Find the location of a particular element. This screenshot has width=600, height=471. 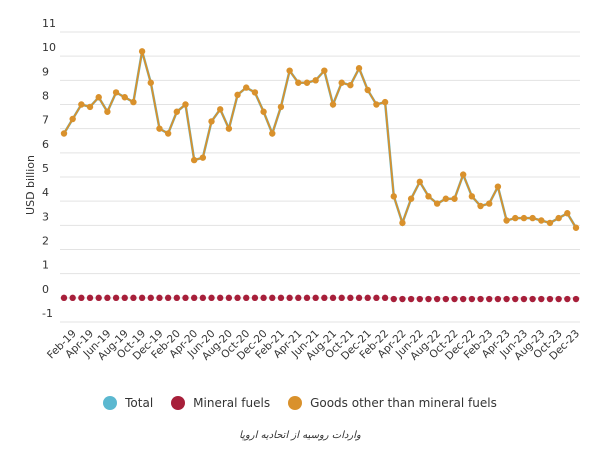

legend-item-total: Total is located at coordinates (128, 403).